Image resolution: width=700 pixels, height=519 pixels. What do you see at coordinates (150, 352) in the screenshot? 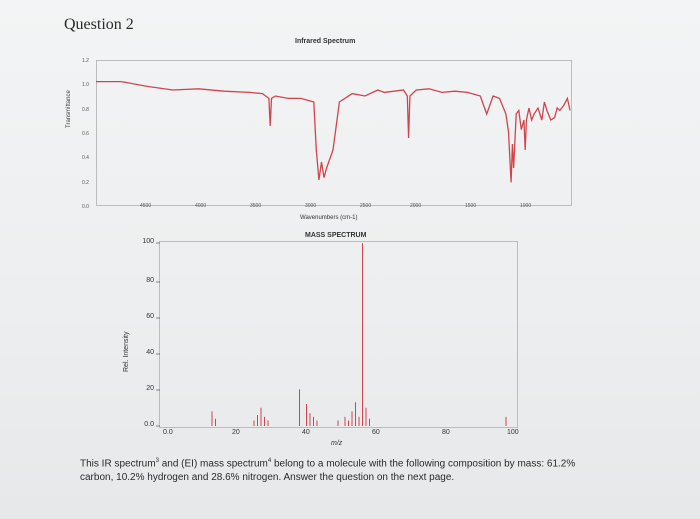
I see `ms-y-tick-label: 40` at bounding box center [150, 352].